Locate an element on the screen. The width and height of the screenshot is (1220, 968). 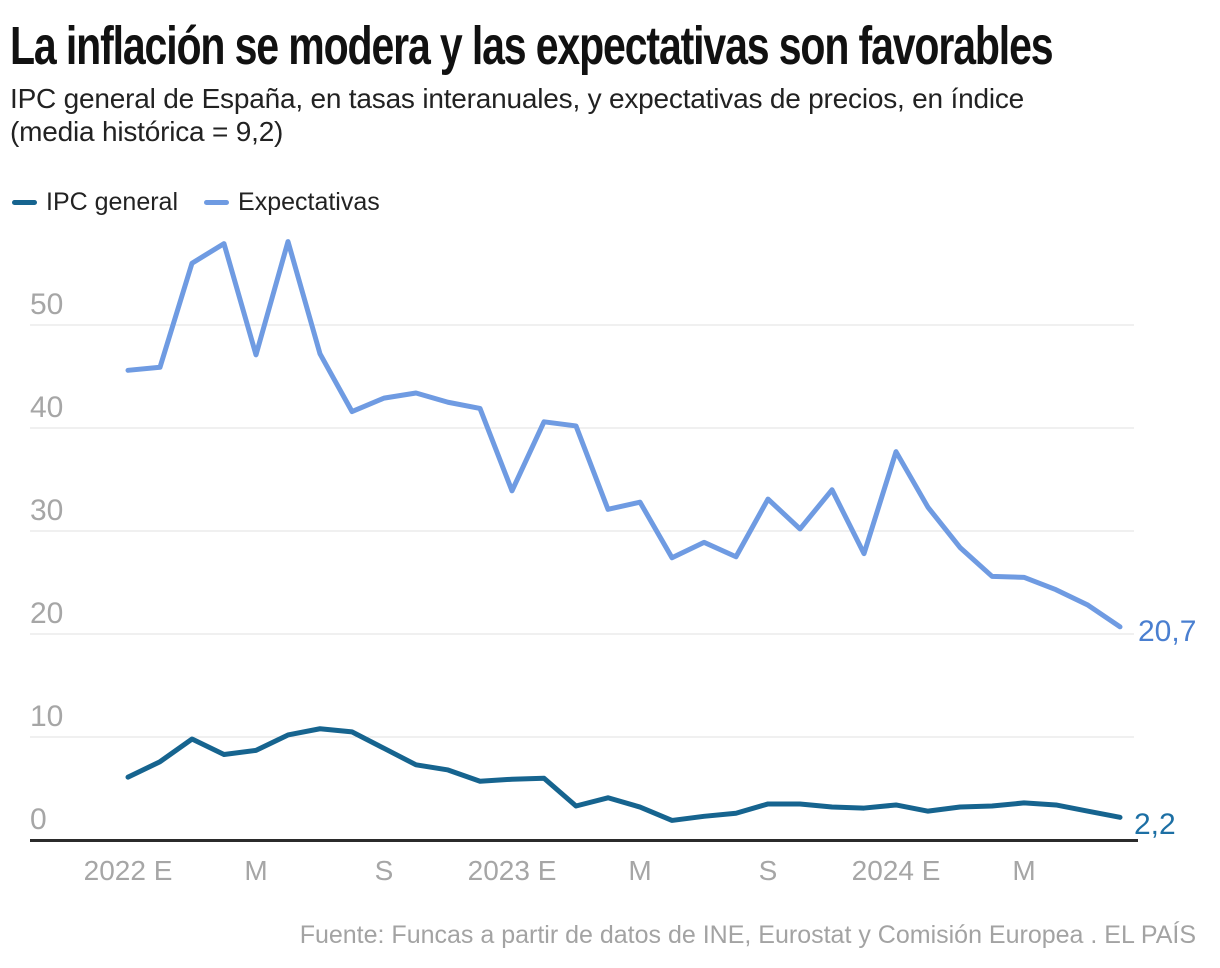
y-tick-40: 40 is located at coordinates (47, 407).